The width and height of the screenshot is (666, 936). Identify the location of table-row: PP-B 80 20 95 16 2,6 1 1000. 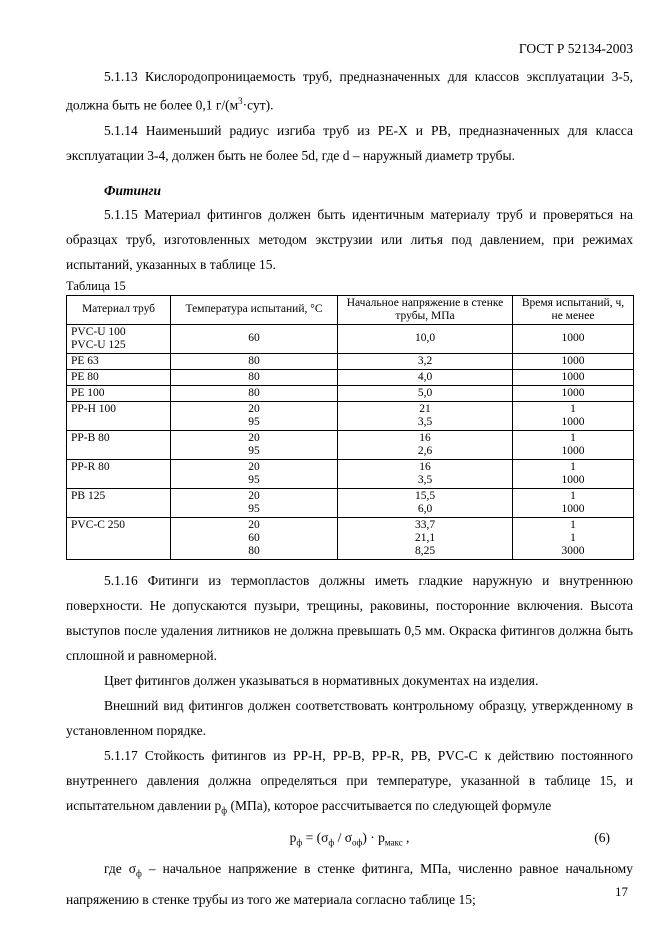
(350, 444).